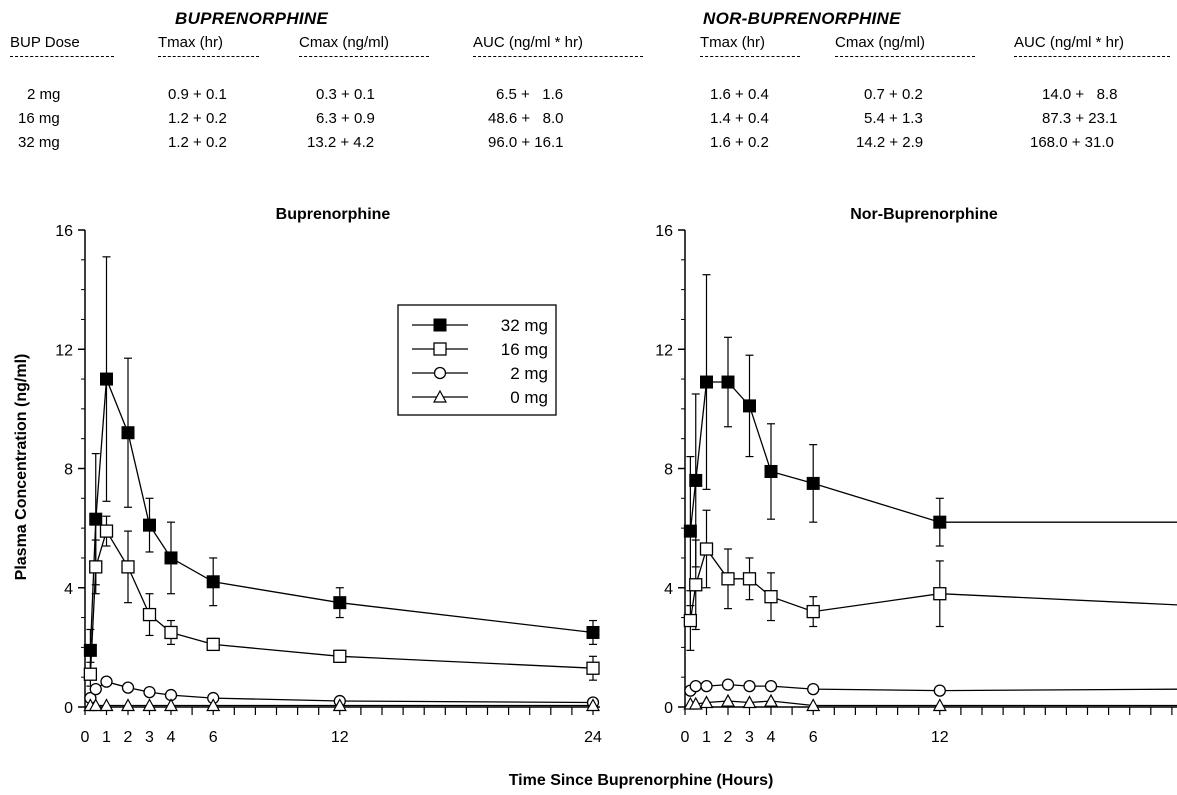 The height and width of the screenshot is (795, 1177). What do you see at coordinates (45, 42) in the screenshot?
I see `header-bup-dose: BUP Dose` at bounding box center [45, 42].